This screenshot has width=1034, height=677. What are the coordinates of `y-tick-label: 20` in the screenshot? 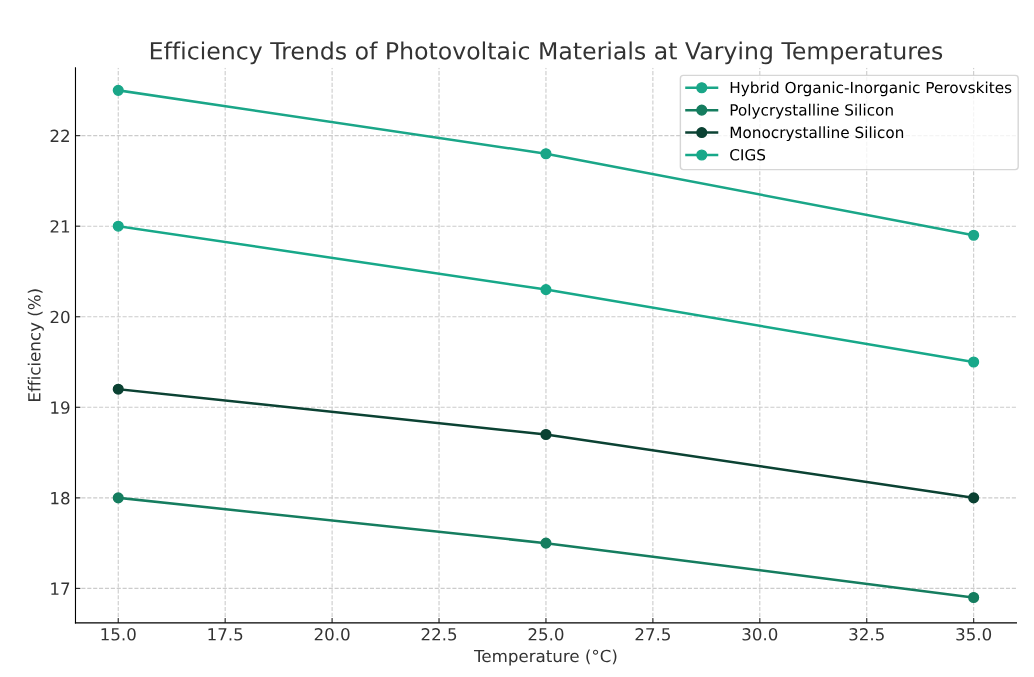 It's located at (60, 317).